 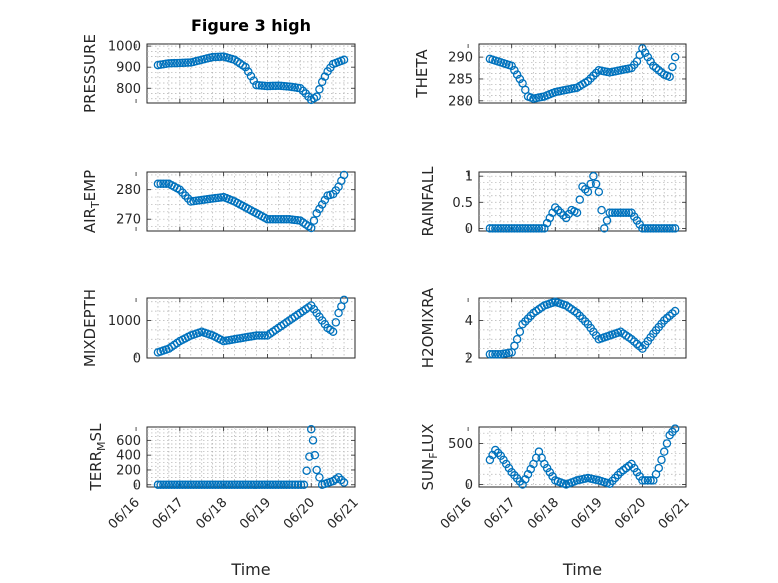 What do you see at coordinates (250, 569) in the screenshot?
I see `x-axis-label: Time` at bounding box center [250, 569].